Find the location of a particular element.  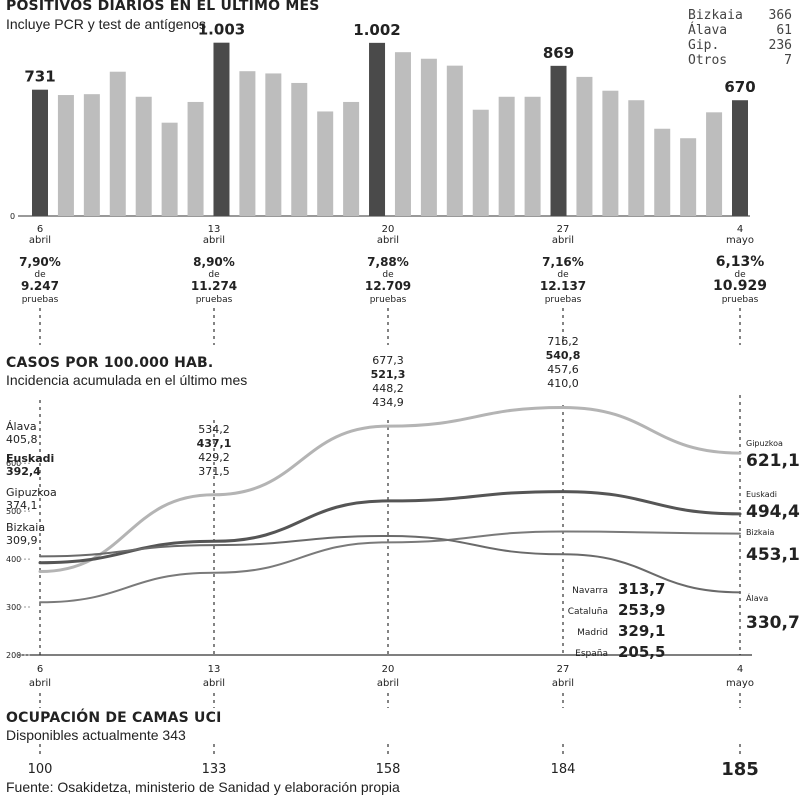

positivity-tests: 10.929 is located at coordinates (740, 286).